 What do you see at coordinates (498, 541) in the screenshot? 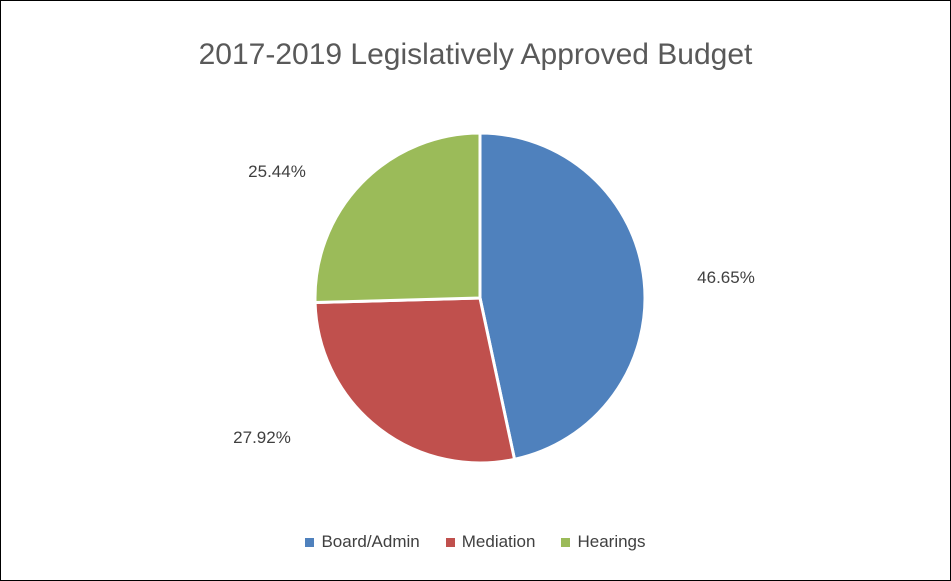
I see `legend-label-mediation: Mediation` at bounding box center [498, 541].